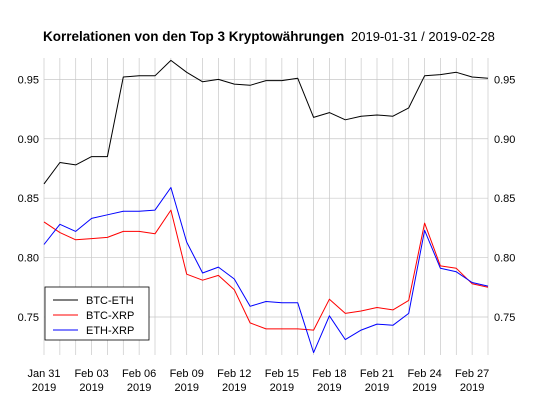 This screenshot has height=400, width=533. What do you see at coordinates (91, 374) in the screenshot?
I see `x-tick-label: Feb 03` at bounding box center [91, 374].